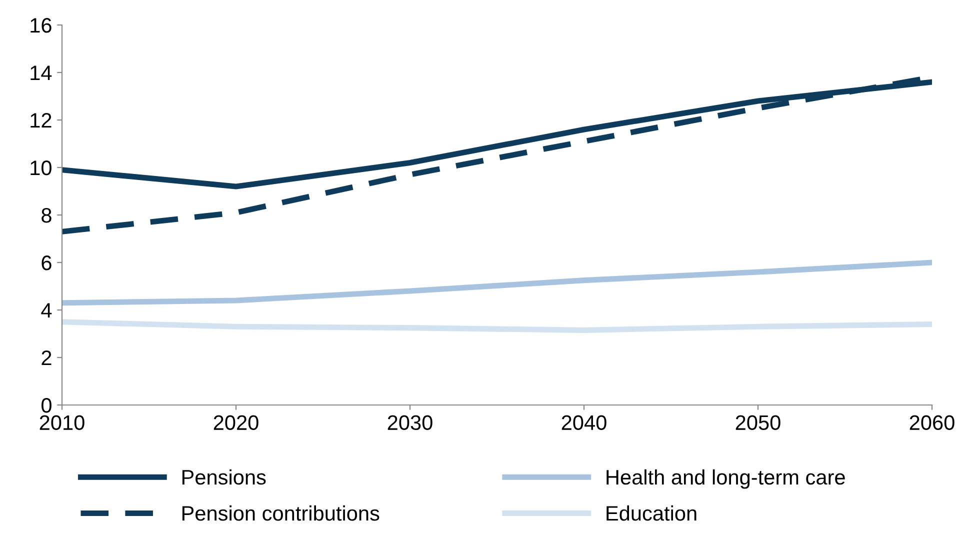 This screenshot has width=961, height=554. What do you see at coordinates (46, 310) in the screenshot?
I see `y-tick-label: 4` at bounding box center [46, 310].